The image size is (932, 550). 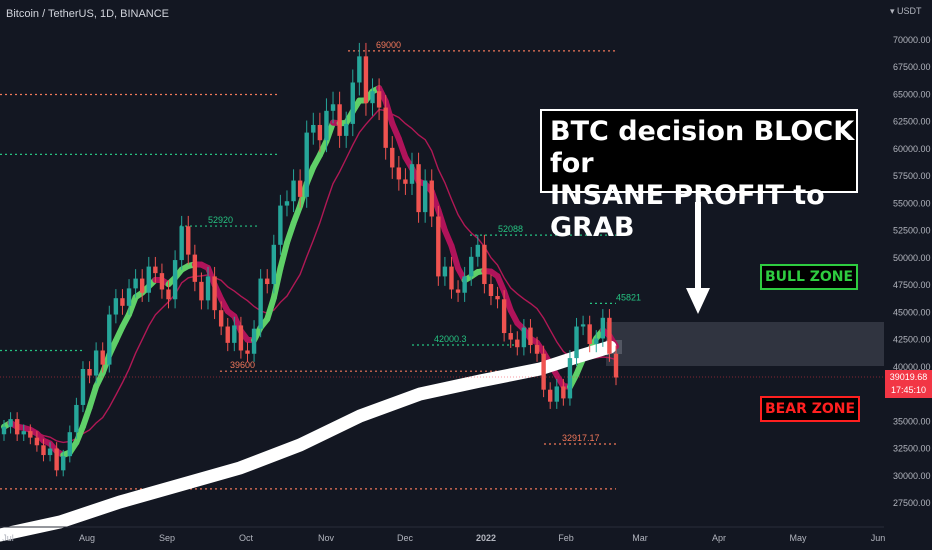 What do you see at coordinates (912, 231) in the screenshot?
I see `y-tick-label: 52500.00` at bounding box center [912, 231].